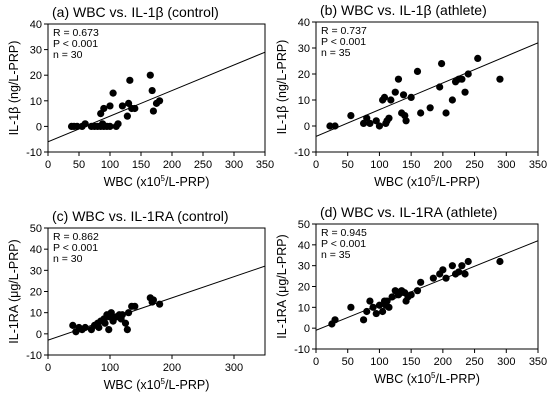 This screenshot has height=409, width=550. What do you see at coordinates (344, 233) in the screenshot?
I see `stat-annotation: R = 0.945` at bounding box center [344, 233].